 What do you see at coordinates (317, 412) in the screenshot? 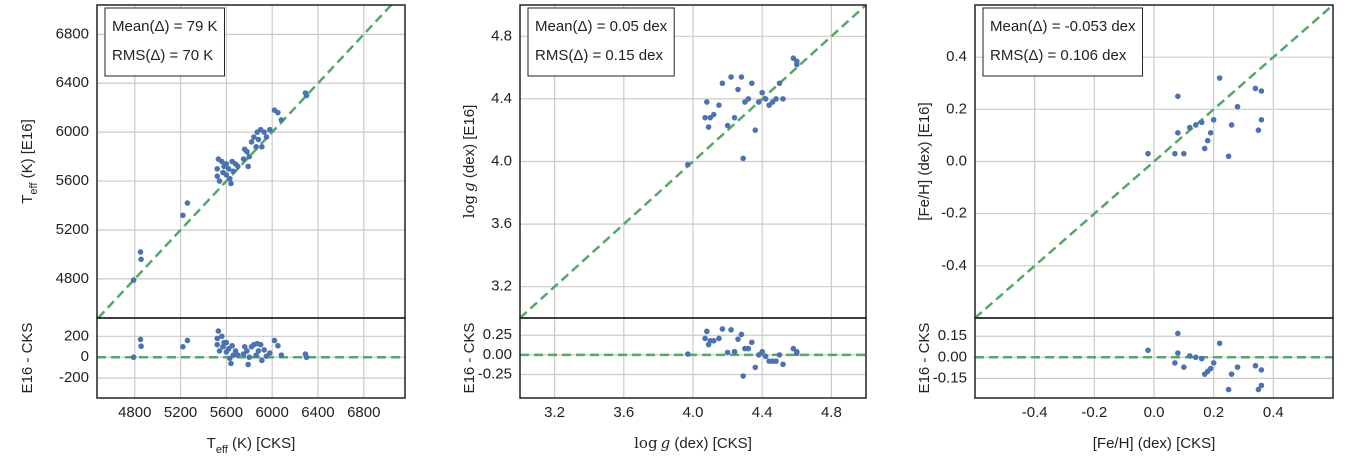
I see `x-tick-label: 6400` at bounding box center [317, 412].